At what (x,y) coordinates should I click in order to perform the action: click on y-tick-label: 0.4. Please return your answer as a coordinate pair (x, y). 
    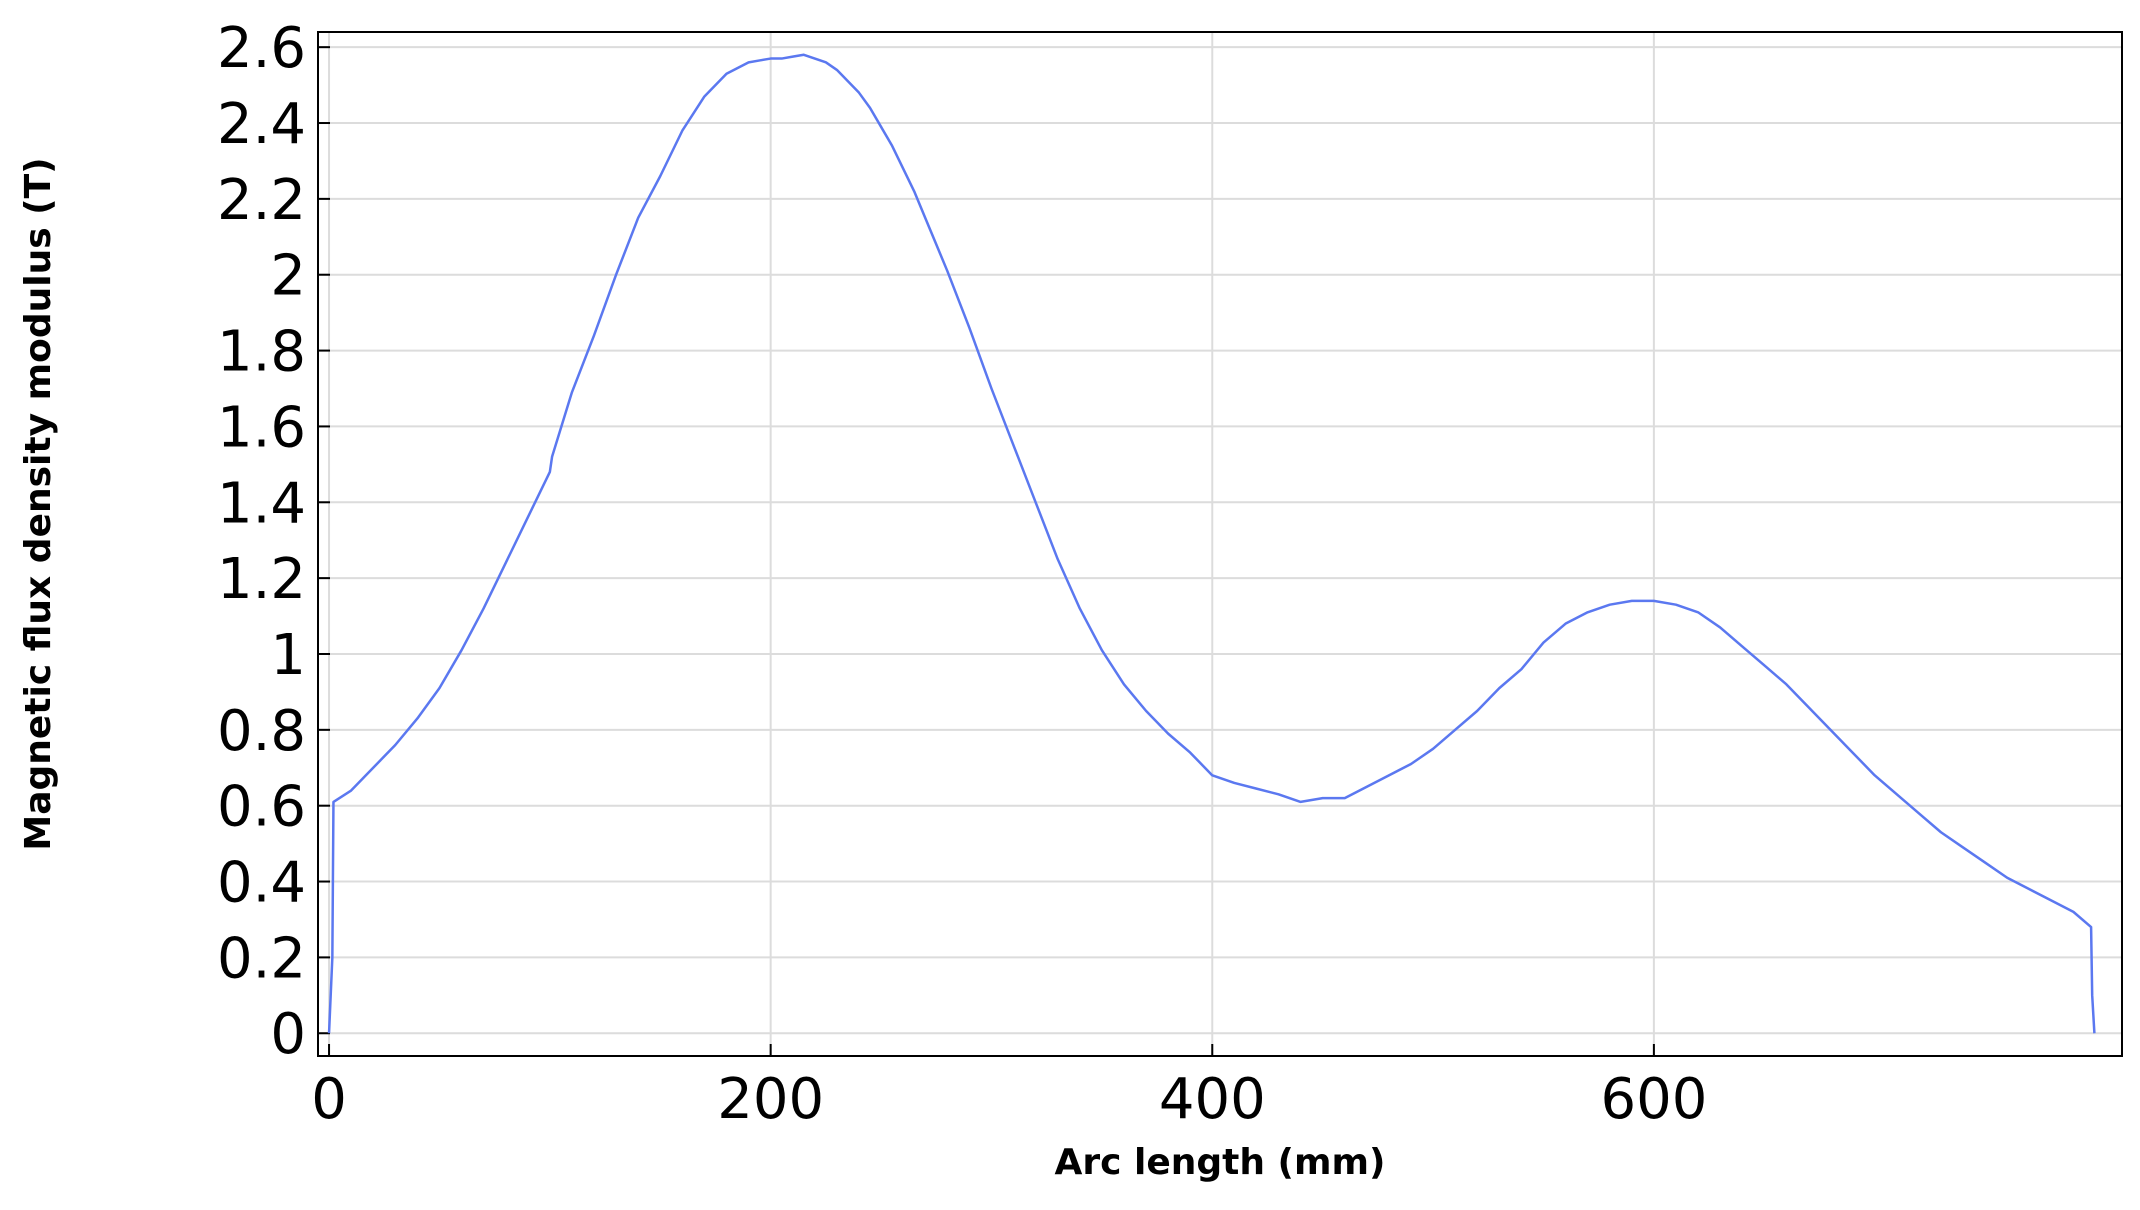
    Looking at the image, I should click on (261, 883).